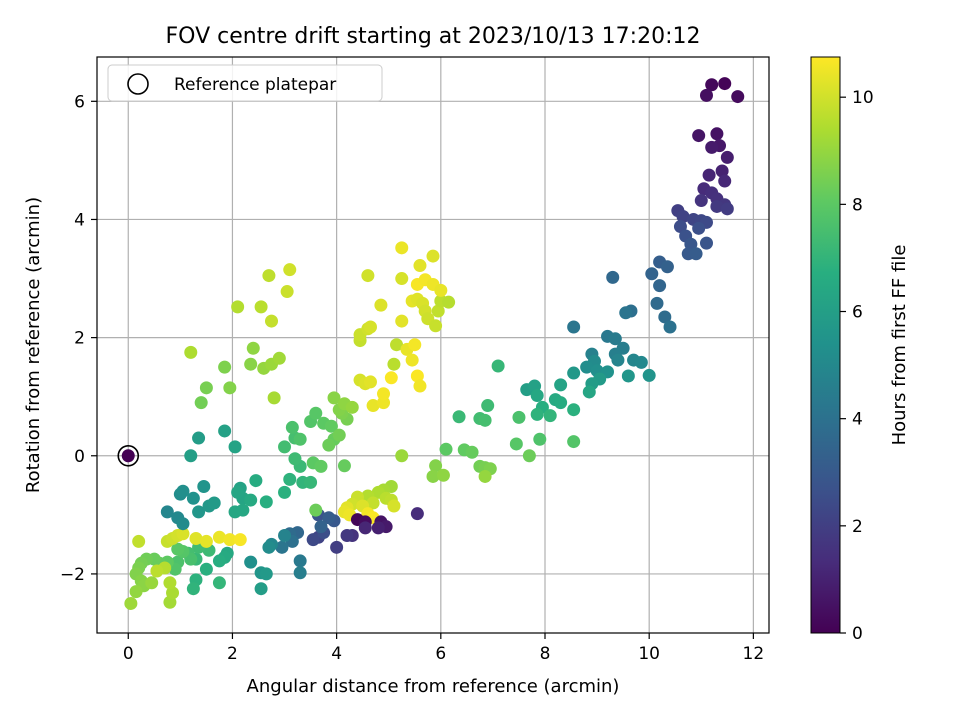 Image resolution: width=960 pixels, height=724 pixels. I want to click on legend-marker-icon, so click(138, 84).